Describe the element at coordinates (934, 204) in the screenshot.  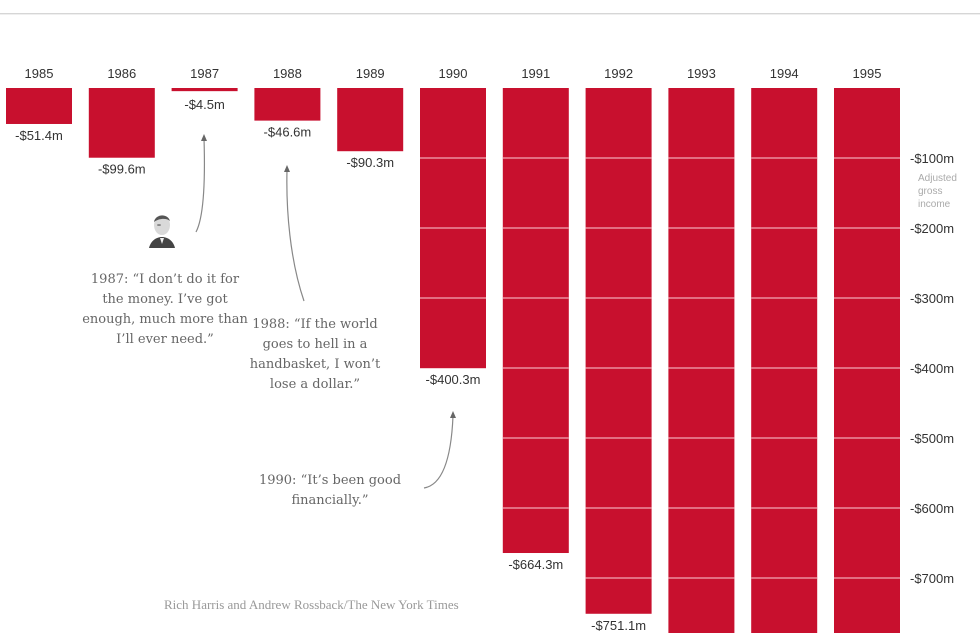
I see `y-axis-title: income` at that location.